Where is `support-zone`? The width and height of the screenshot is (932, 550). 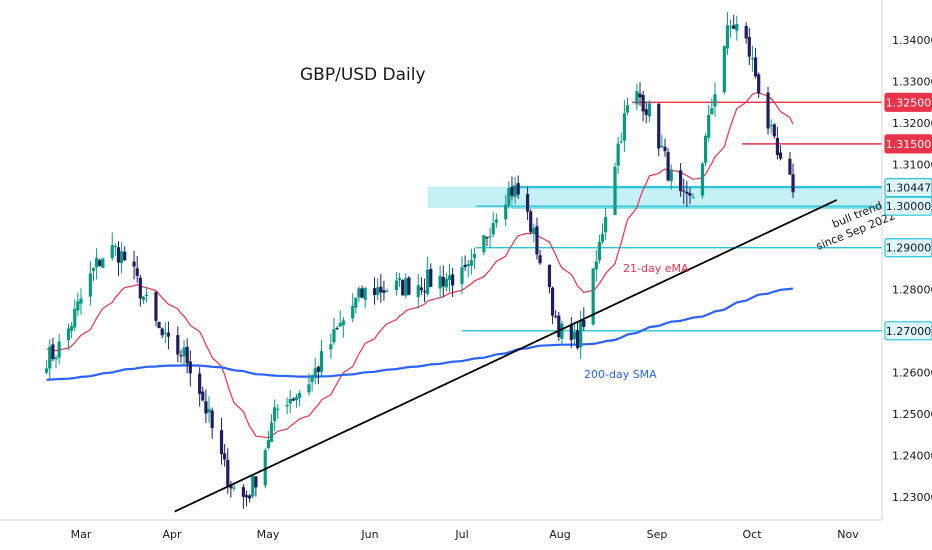
support-zone is located at coordinates (655, 197).